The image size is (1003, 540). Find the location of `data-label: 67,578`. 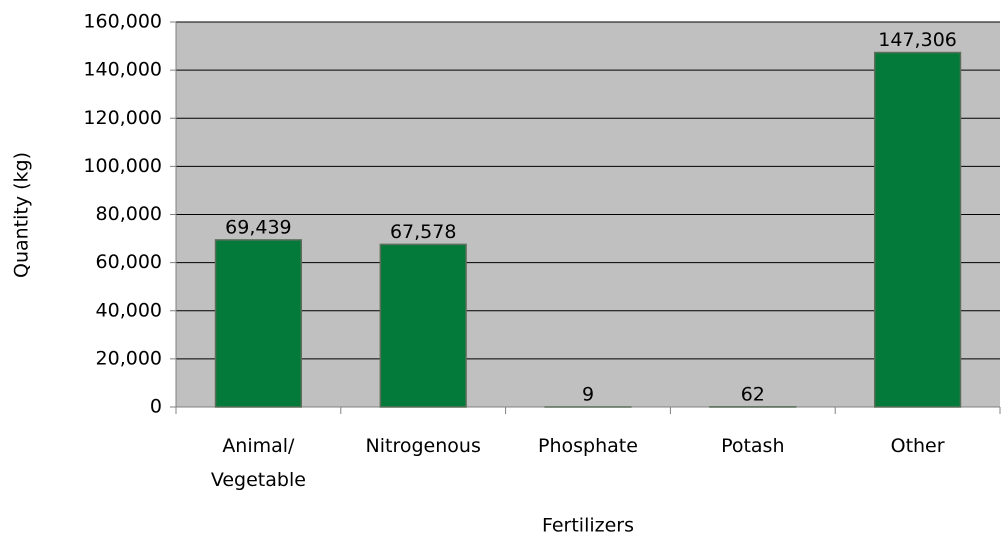

data-label: 67,578 is located at coordinates (423, 232).